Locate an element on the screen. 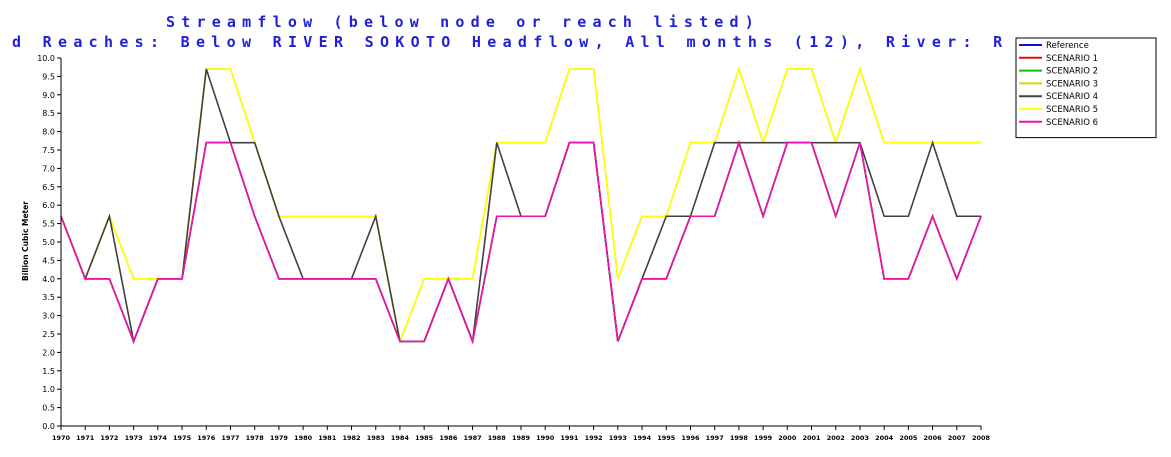 The width and height of the screenshot is (1171, 457). chart-title: Streamflow (below node or reach listed) is located at coordinates (463, 22).